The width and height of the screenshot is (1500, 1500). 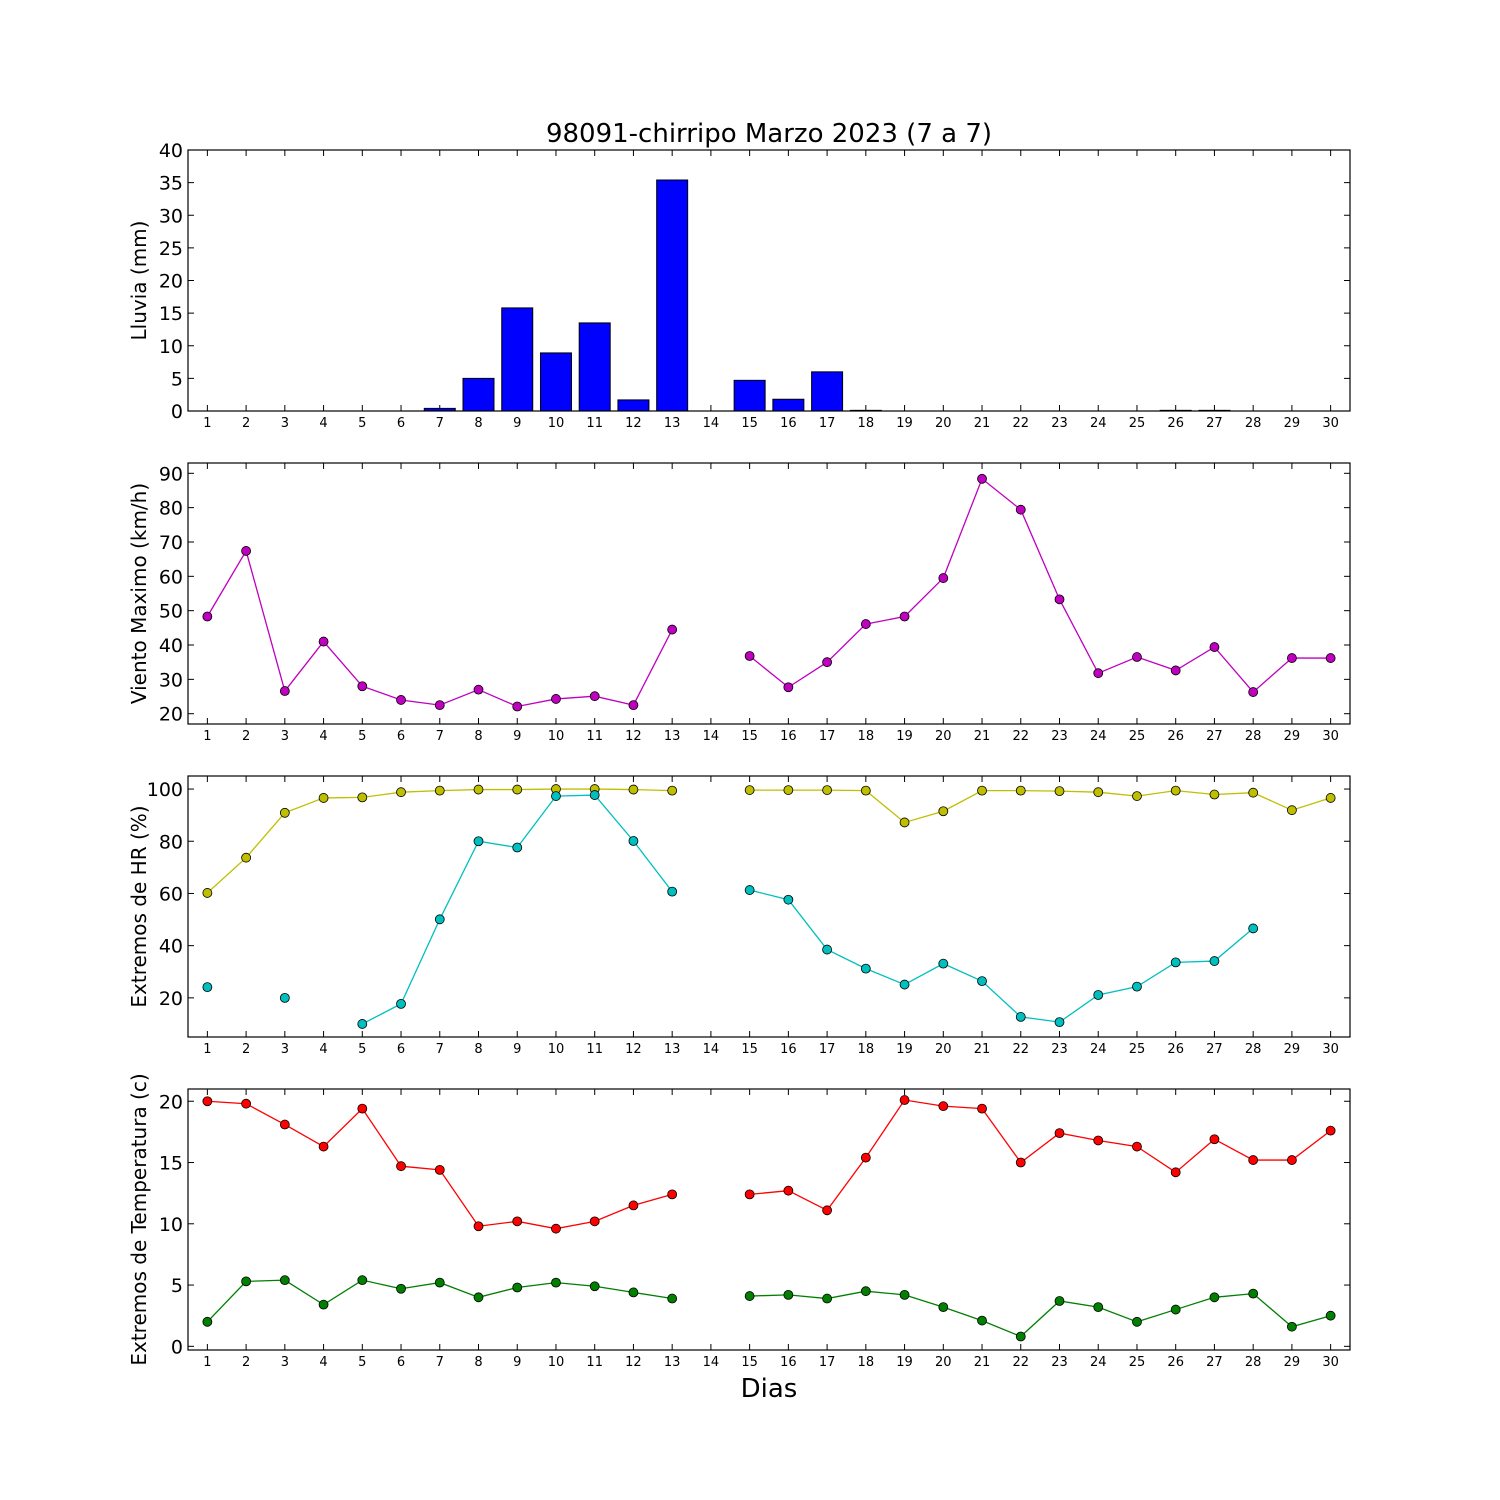 What do you see at coordinates (171, 680) in the screenshot?
I see `y-tick-label: 30` at bounding box center [171, 680].